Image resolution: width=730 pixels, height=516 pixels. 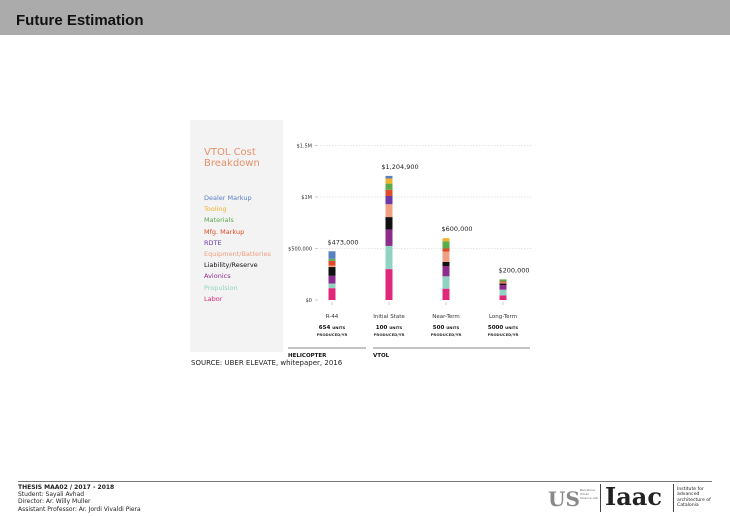 I want to click on category-label: Long-Term, so click(x=503, y=317).